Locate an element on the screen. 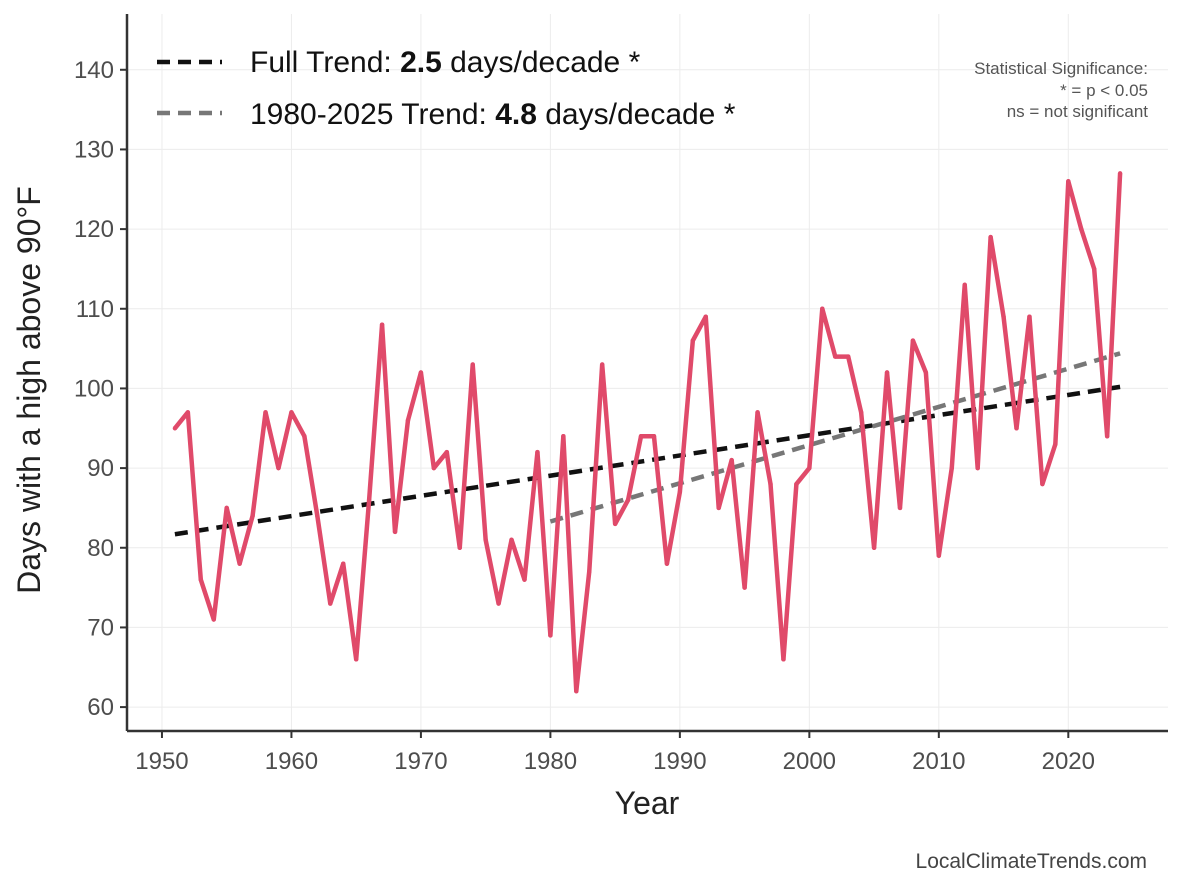 The width and height of the screenshot is (1184, 889). legend-1980-trend-suffix: days/decade * is located at coordinates (636, 114).